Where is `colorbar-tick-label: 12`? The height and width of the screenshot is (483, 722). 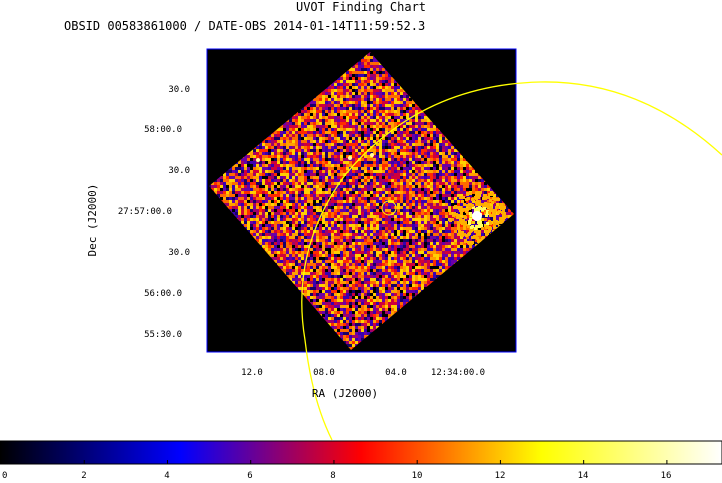 colorbar-tick-label: 12 is located at coordinates (500, 476).